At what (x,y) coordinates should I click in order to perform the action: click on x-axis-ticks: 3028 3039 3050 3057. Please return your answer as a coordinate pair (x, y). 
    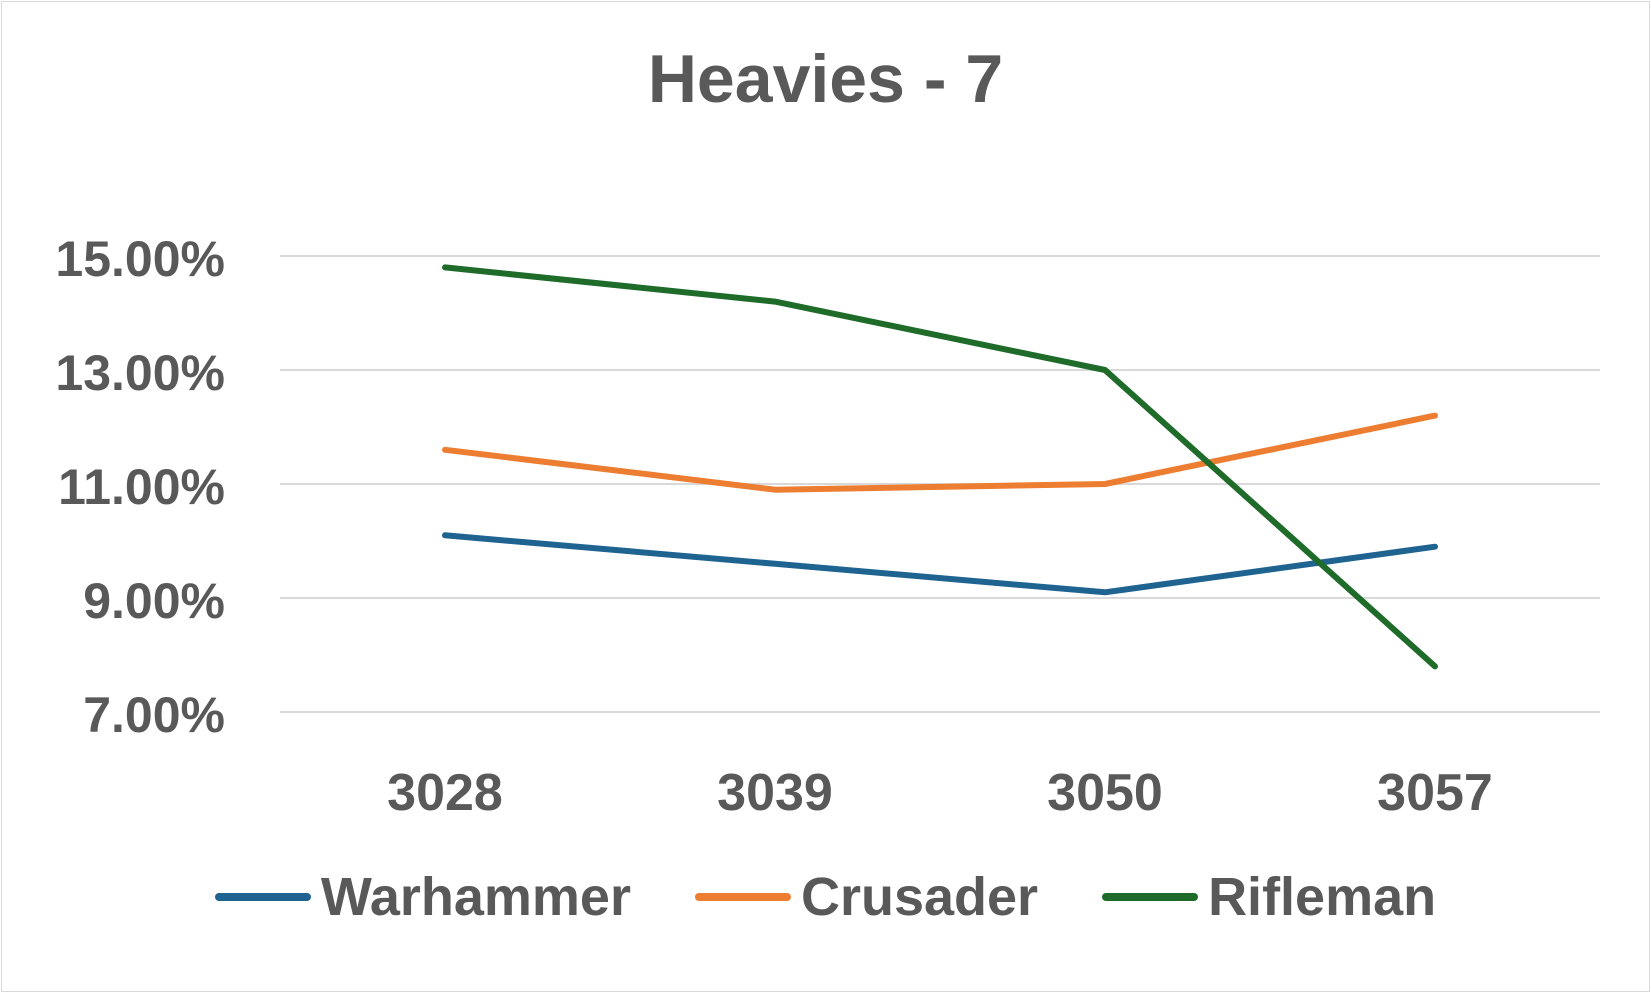
    Looking at the image, I should click on (940, 793).